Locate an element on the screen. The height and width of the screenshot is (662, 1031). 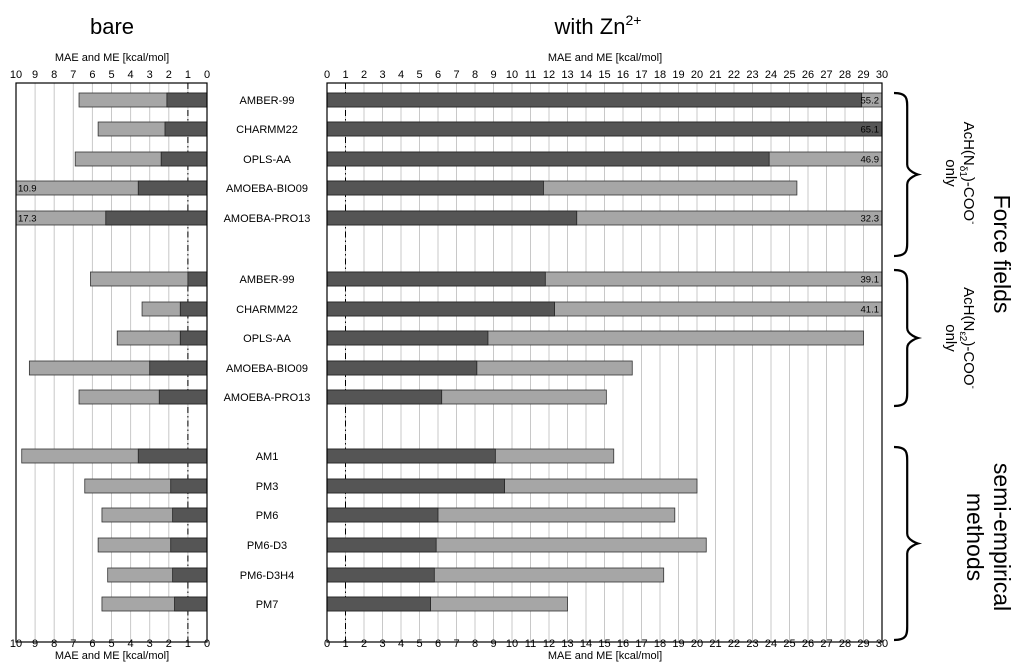
group-label-epsilon-sup: - is located at coordinates (972, 387).